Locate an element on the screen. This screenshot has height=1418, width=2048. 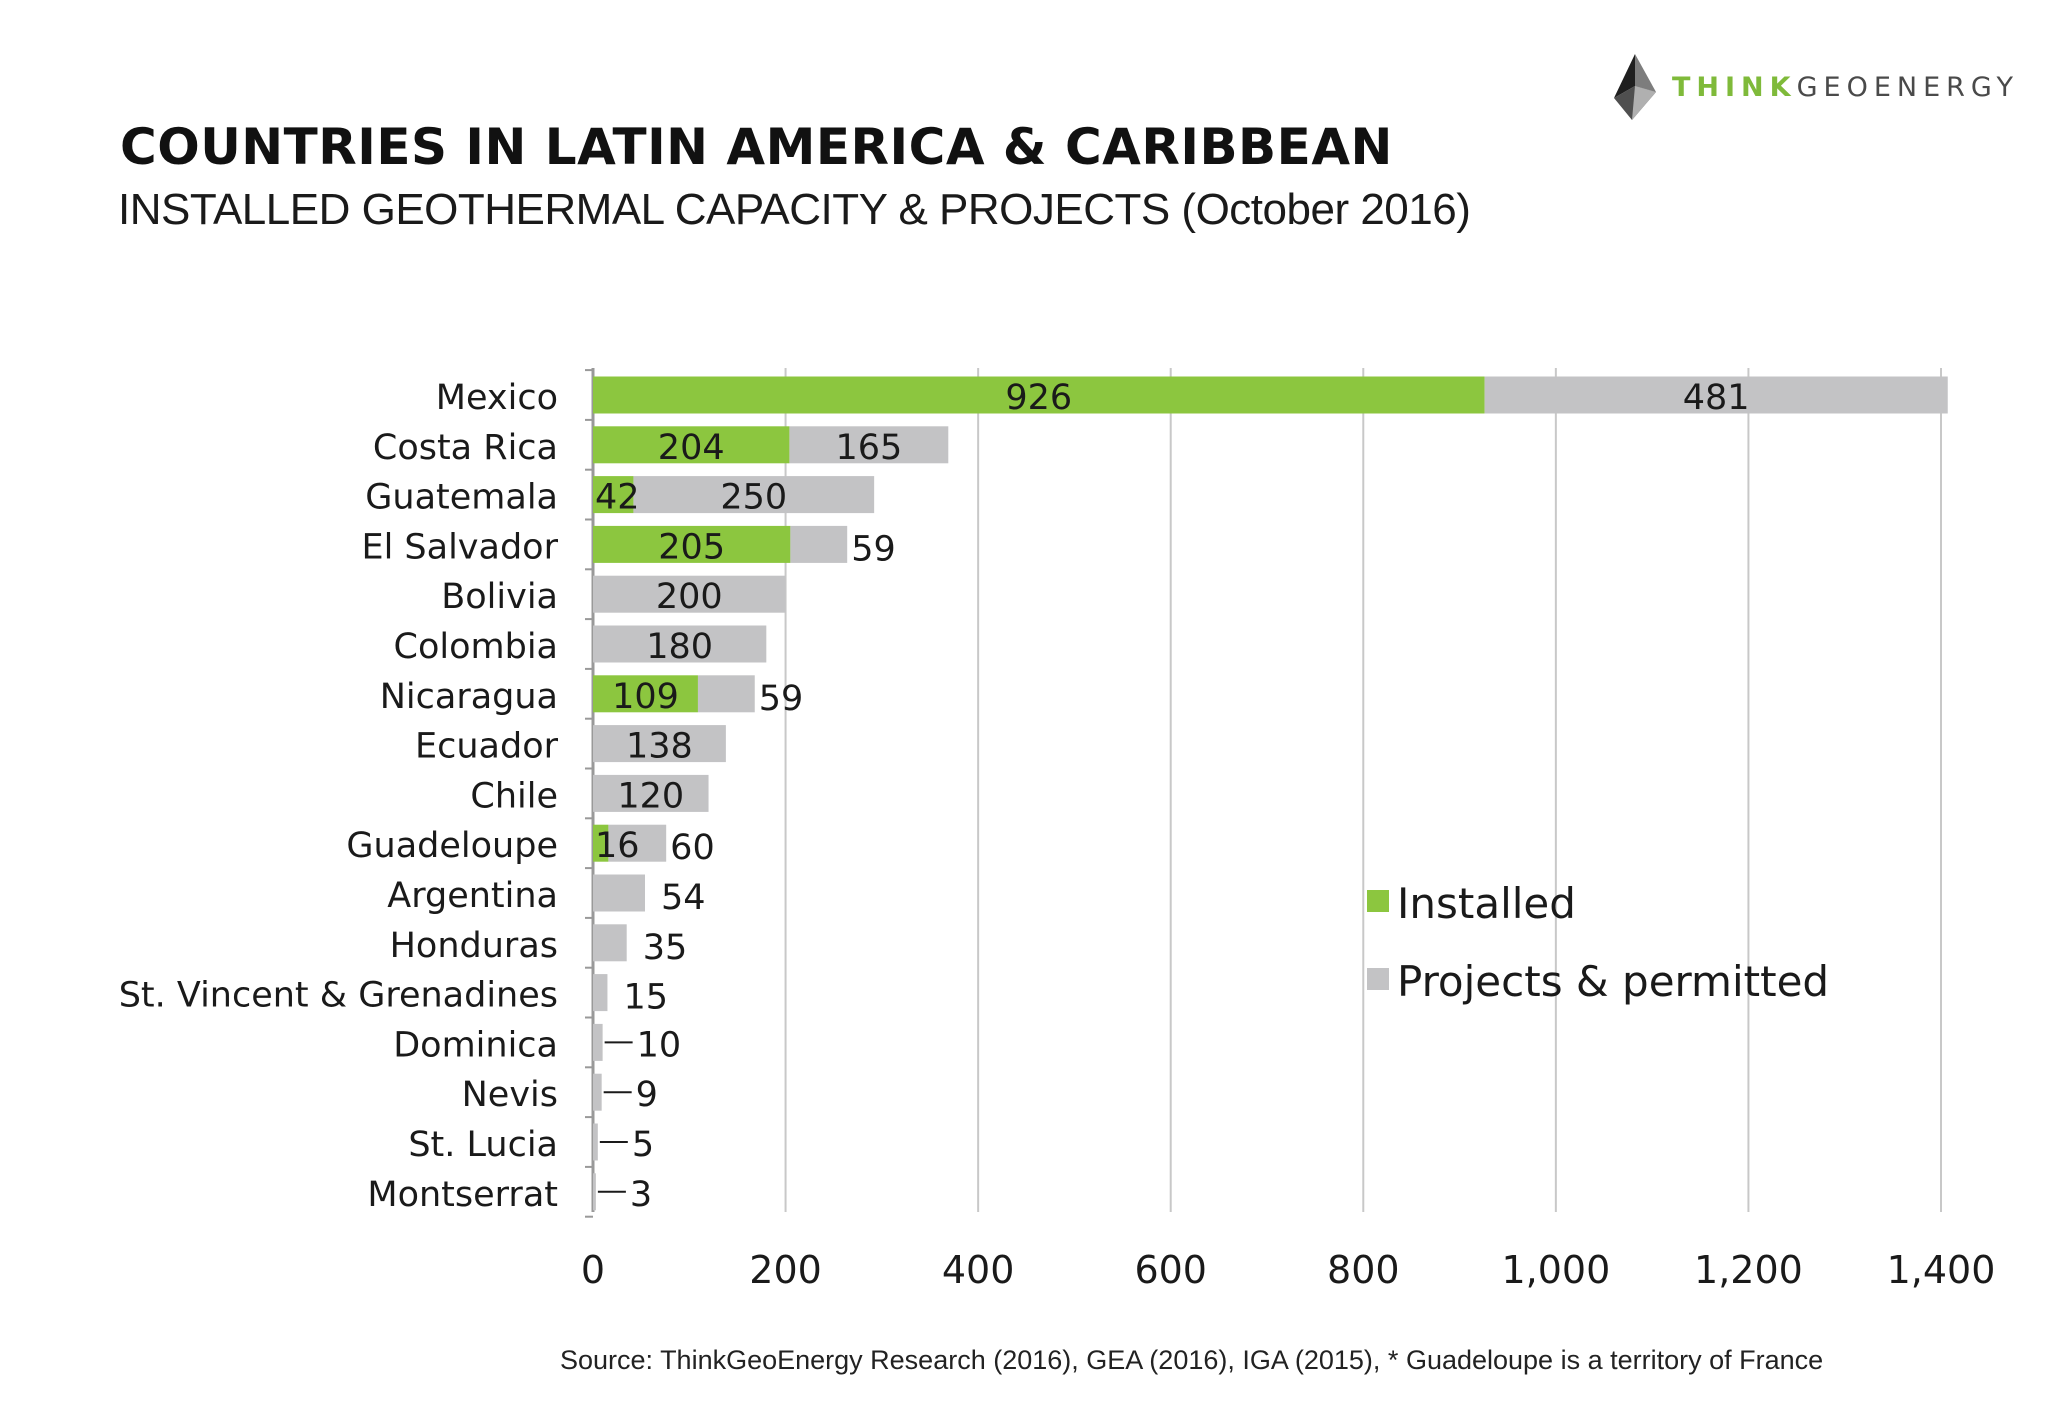
category-label: Colombia is located at coordinates (476, 647).